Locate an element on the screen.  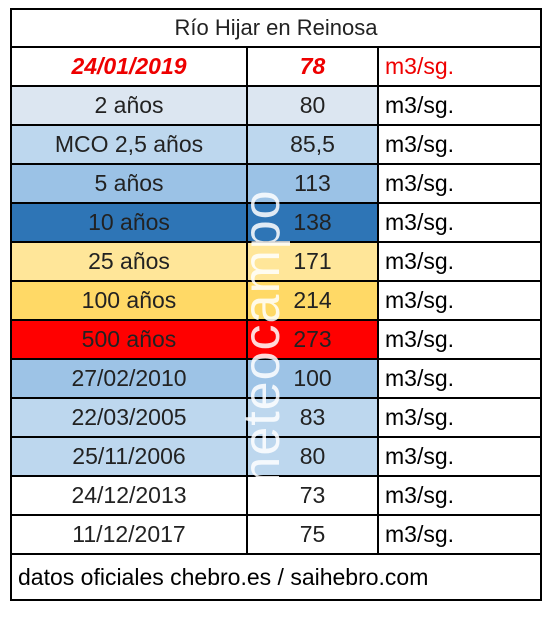
table-row: 11/12/2017 75 m3/sg. is located at coordinates (276, 534).